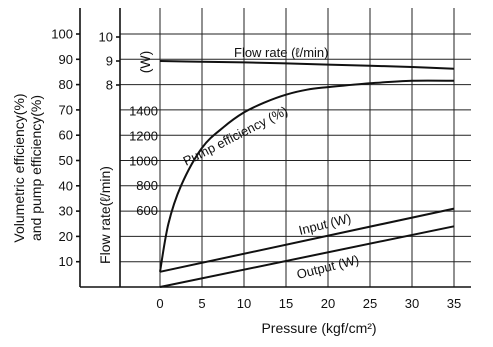  I want to click on input-power-line, so click(307, 240).